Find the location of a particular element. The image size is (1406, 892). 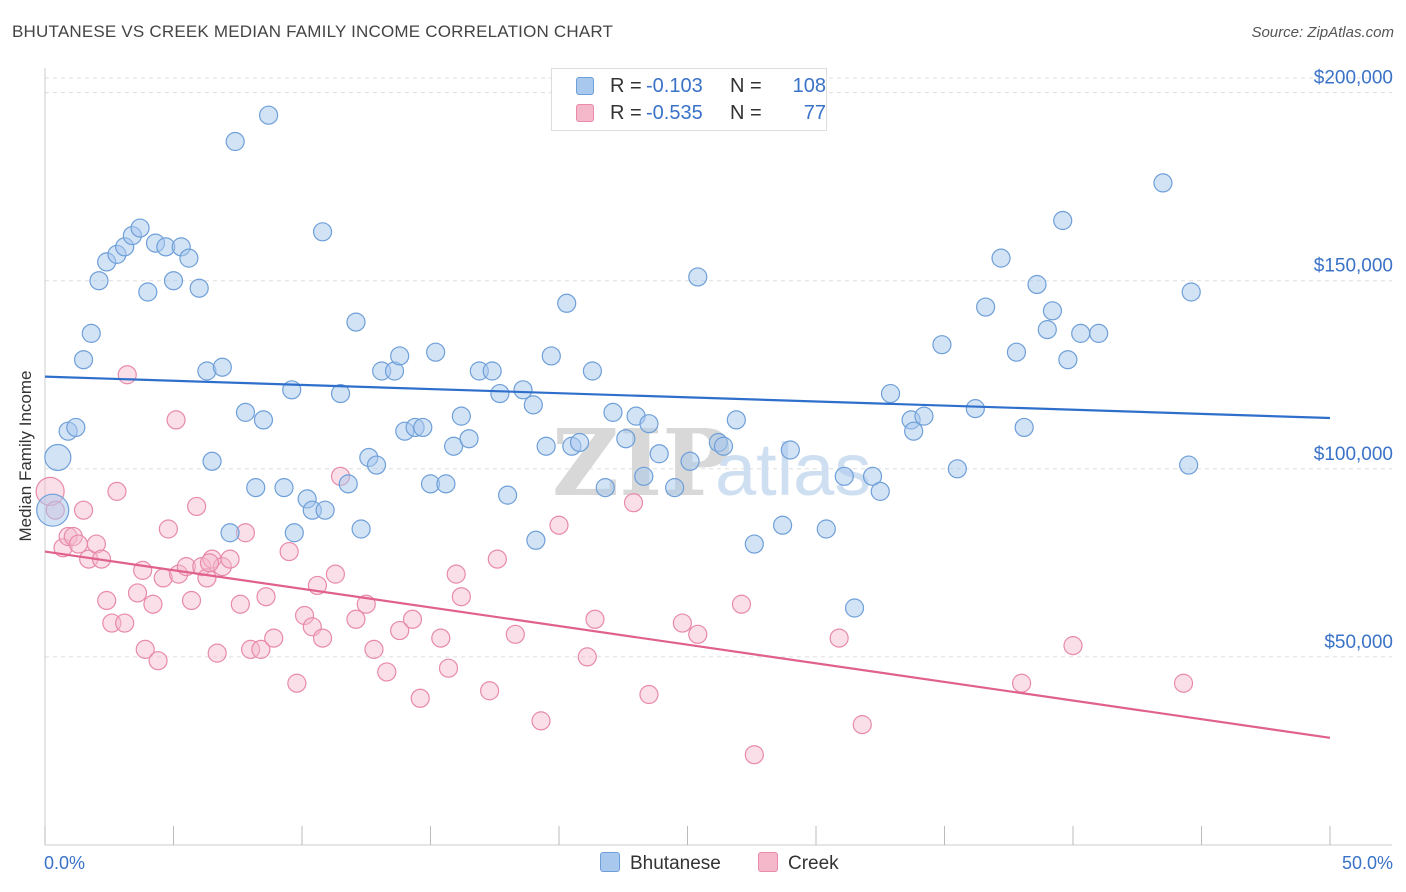

x-tick-label-max: 50.0% is located at coordinates (1367, 863).